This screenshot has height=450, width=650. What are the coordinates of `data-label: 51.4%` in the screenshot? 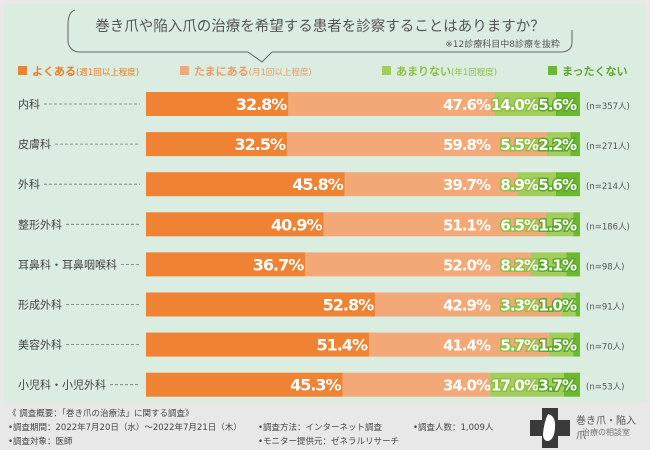 It's located at (342, 345).